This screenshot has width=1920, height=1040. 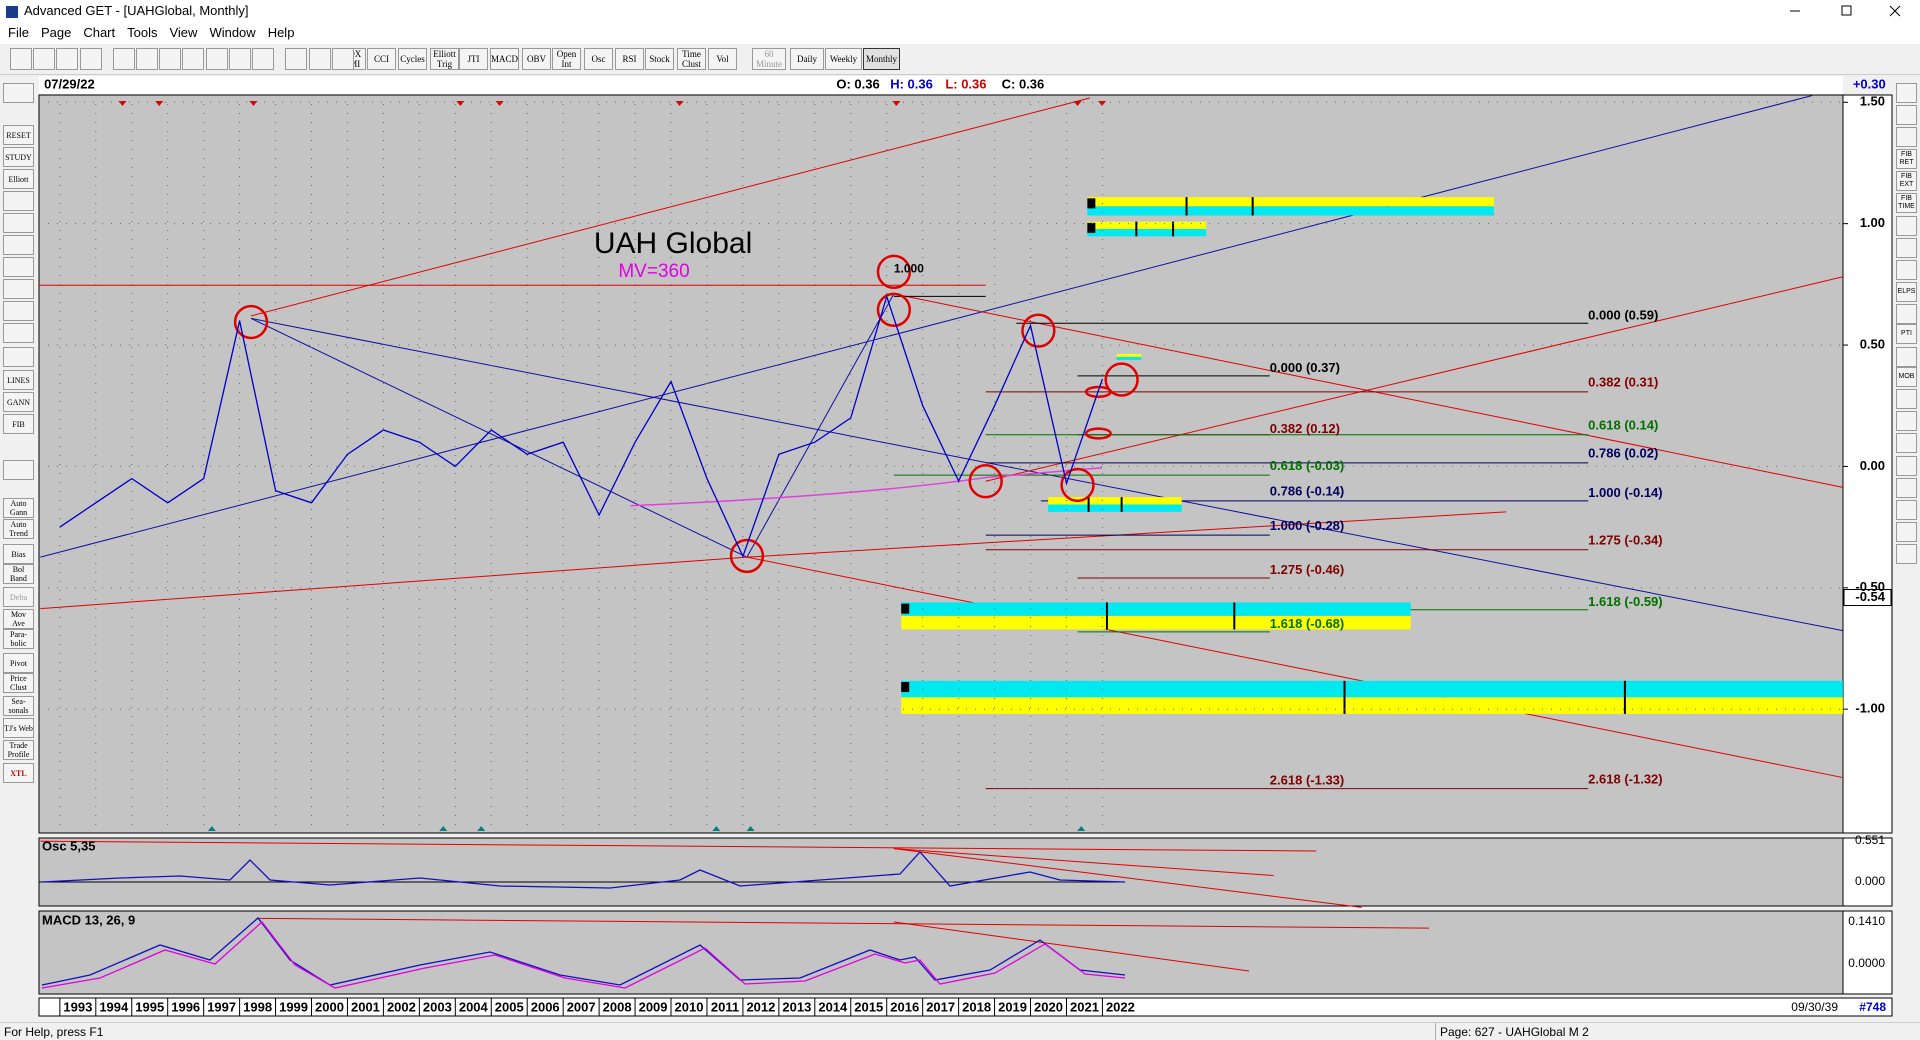 I want to click on menu-item: Page, so click(x=56, y=32).